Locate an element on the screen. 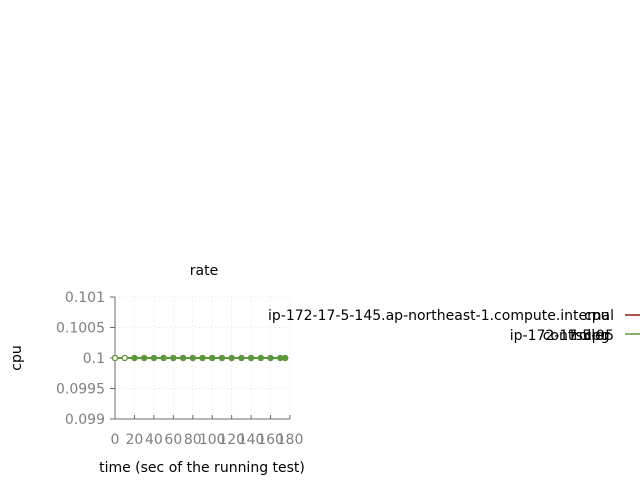 The image size is (640, 484). x-tick-label: 160 is located at coordinates (270, 440).